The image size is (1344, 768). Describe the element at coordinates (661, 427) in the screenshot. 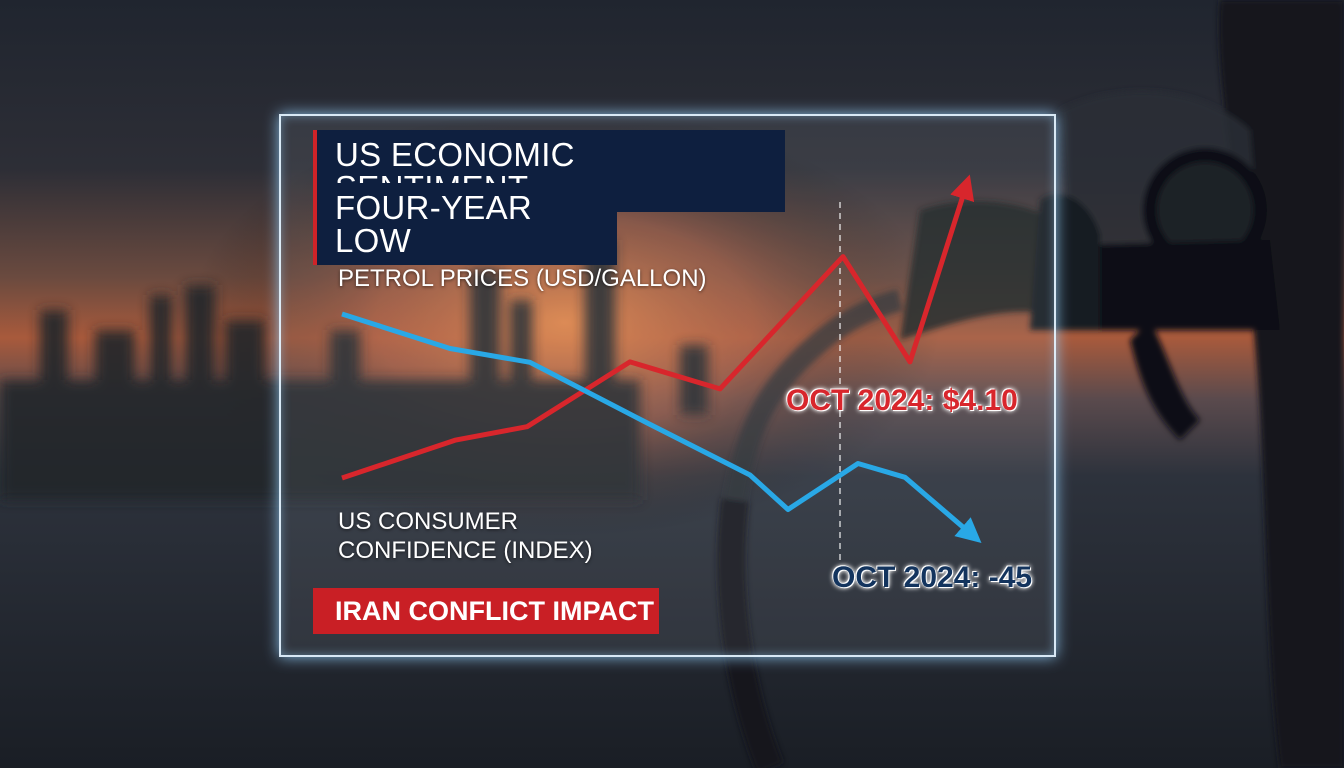

I see `series-line-consumer-confidence` at that location.